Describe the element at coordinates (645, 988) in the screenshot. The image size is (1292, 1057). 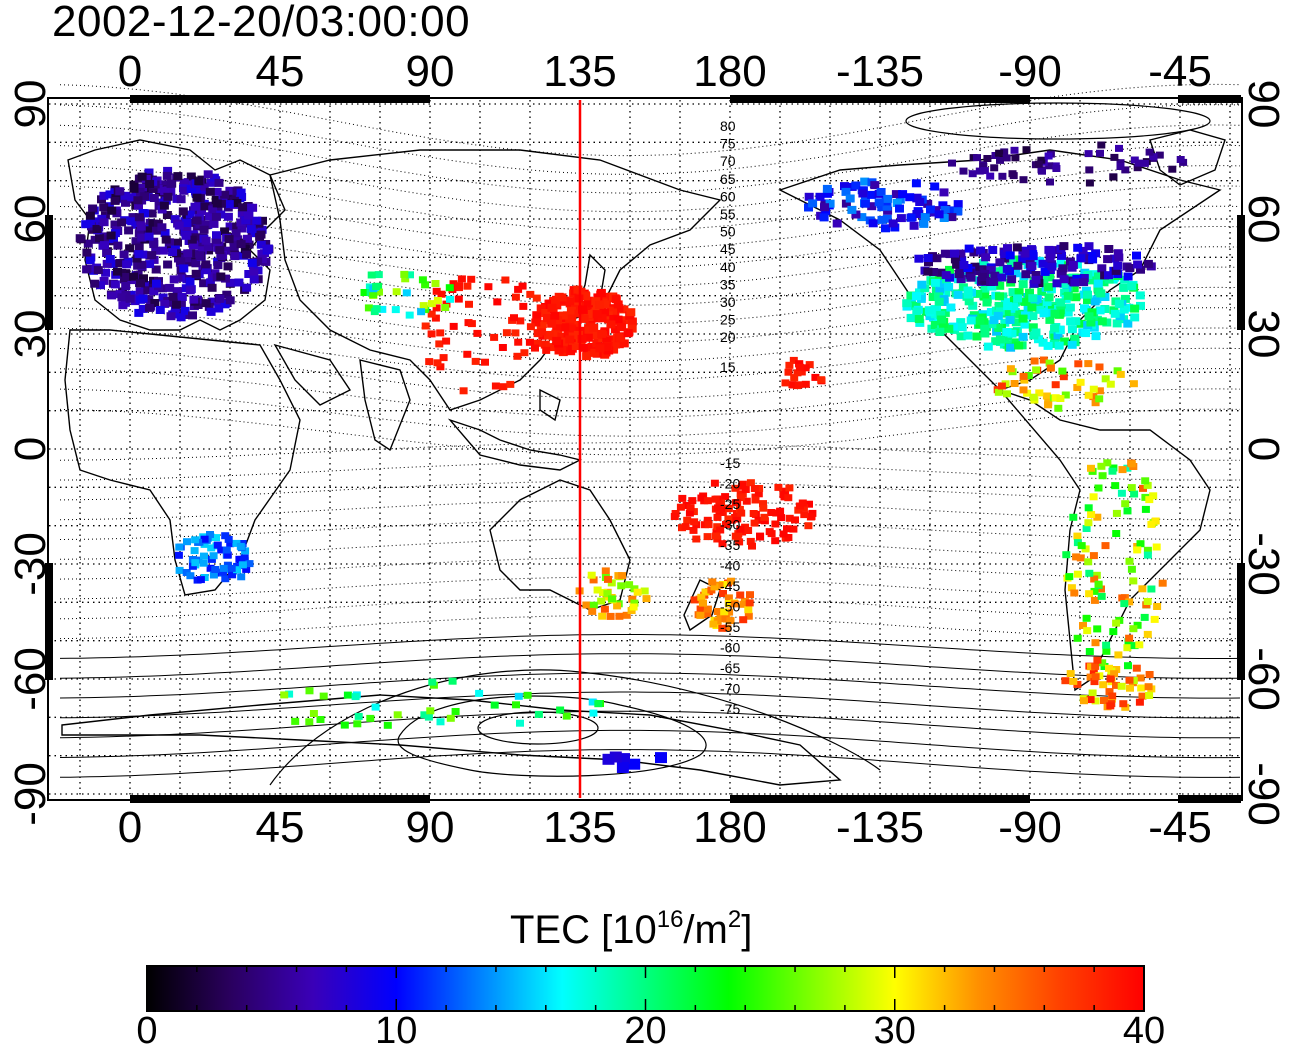
I see `colorbar` at that location.